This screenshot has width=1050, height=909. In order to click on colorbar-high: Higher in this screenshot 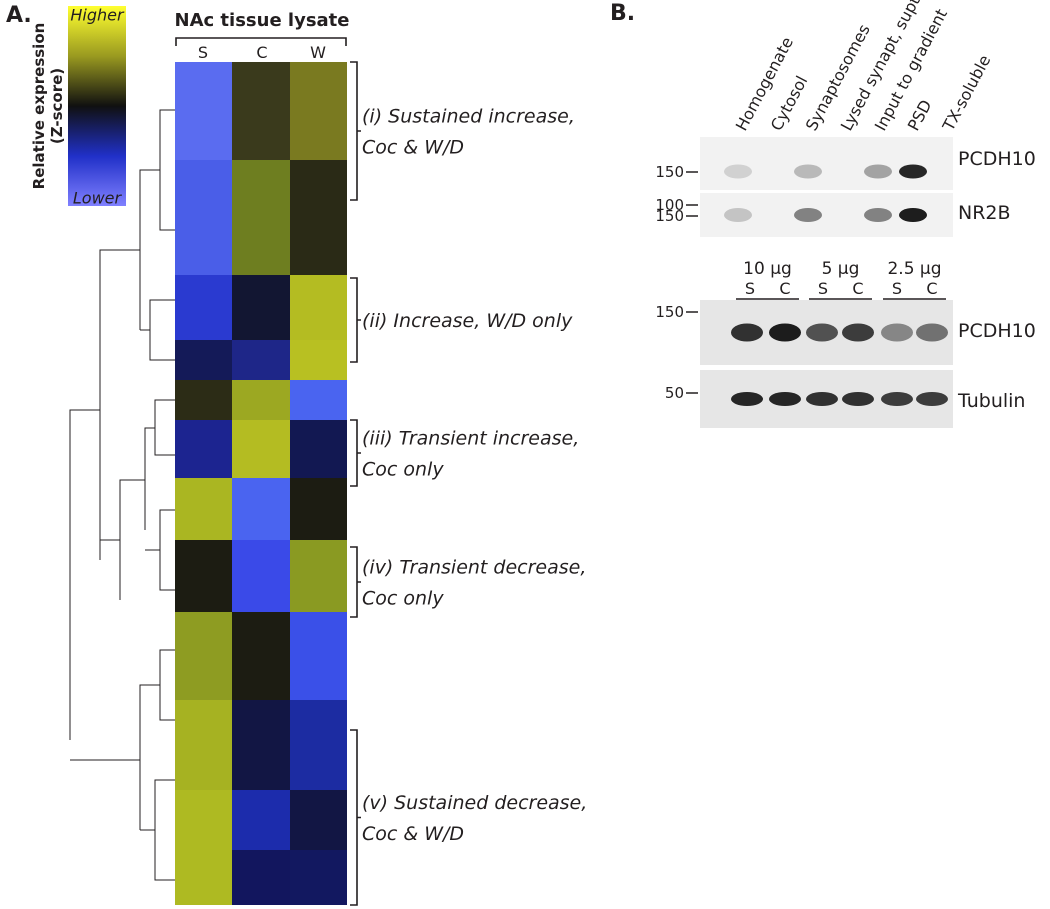, I will do `click(97, 15)`.